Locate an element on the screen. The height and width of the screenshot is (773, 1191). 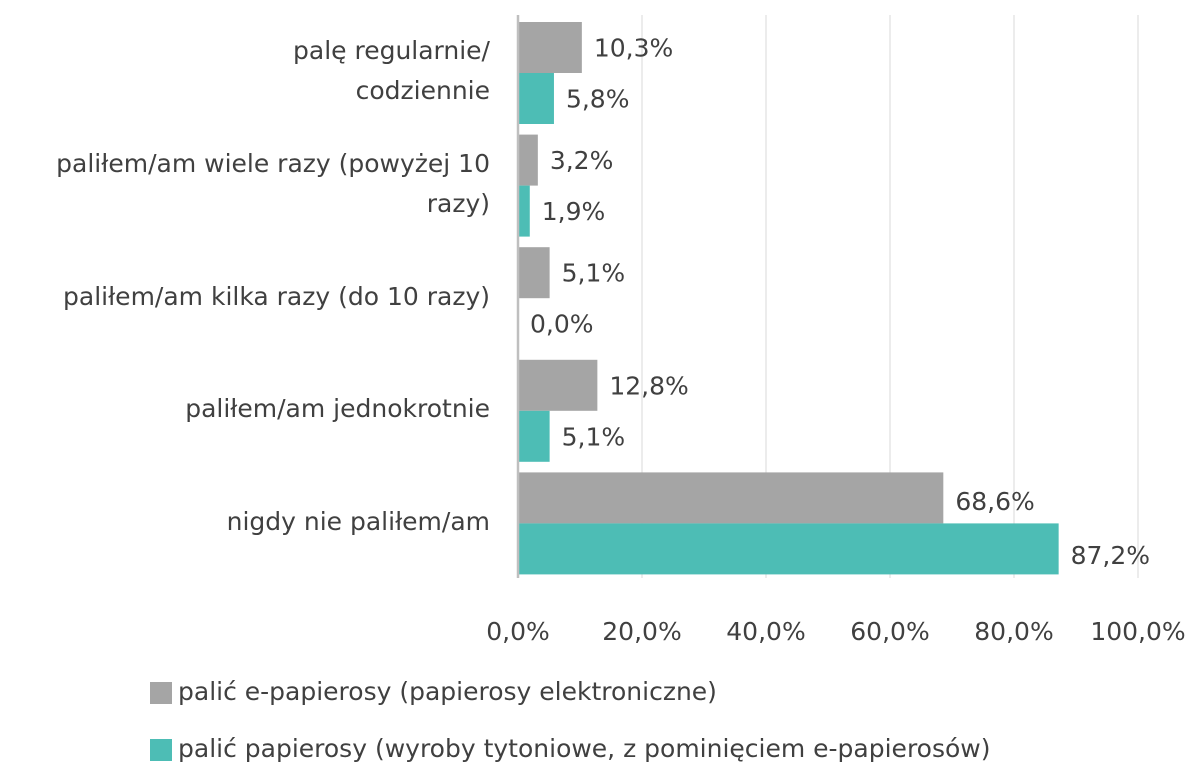
data-label: 3,2% is located at coordinates (582, 160).